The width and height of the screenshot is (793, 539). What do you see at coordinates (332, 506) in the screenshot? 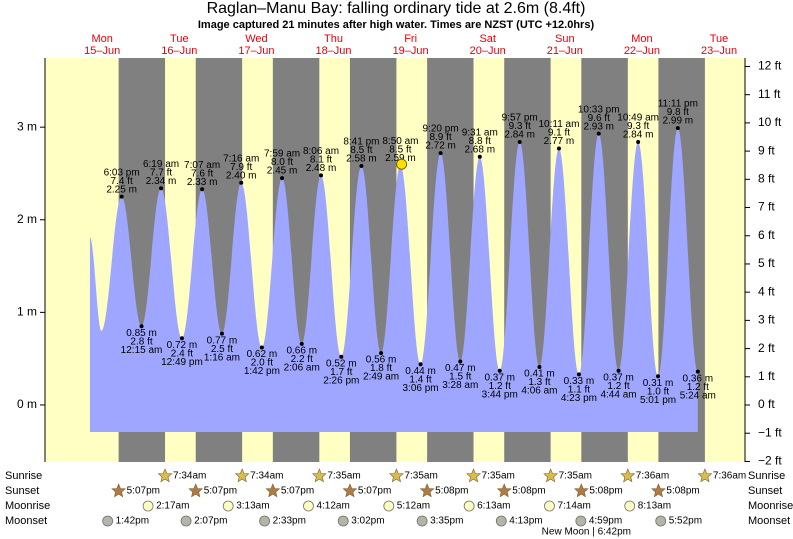
I see `event-time: 4:12am` at bounding box center [332, 506].